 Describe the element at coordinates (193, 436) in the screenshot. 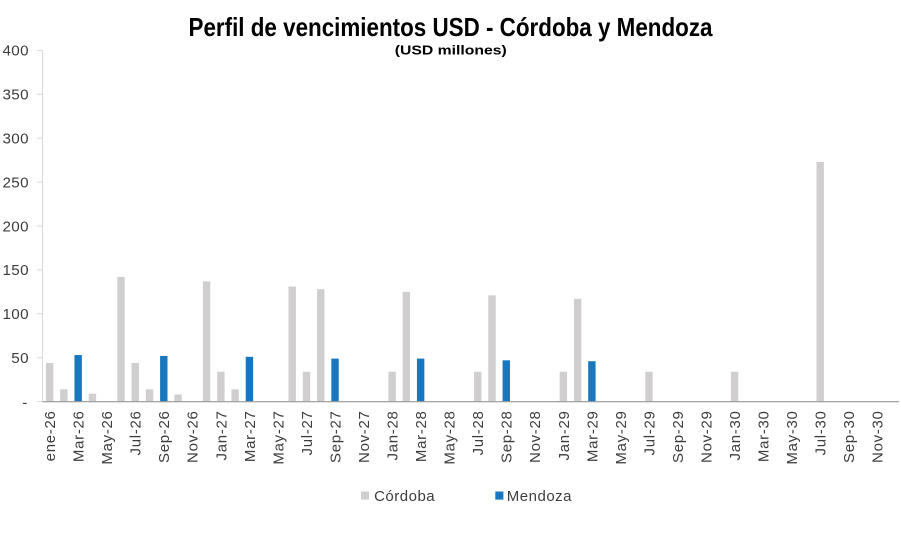

I see `svg-text: Nov-26` at that location.